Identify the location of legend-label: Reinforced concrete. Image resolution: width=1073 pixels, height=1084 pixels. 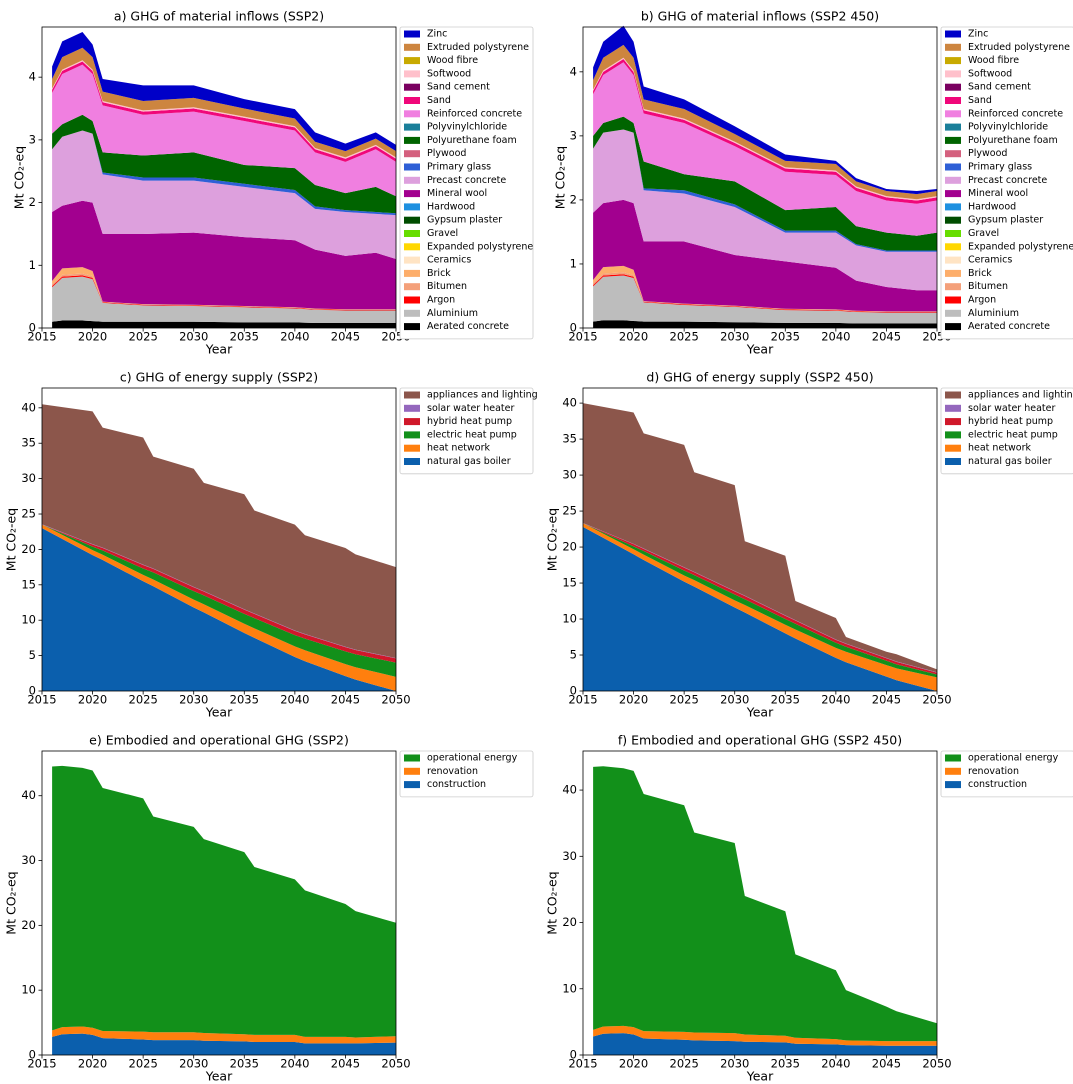
(1015, 113).